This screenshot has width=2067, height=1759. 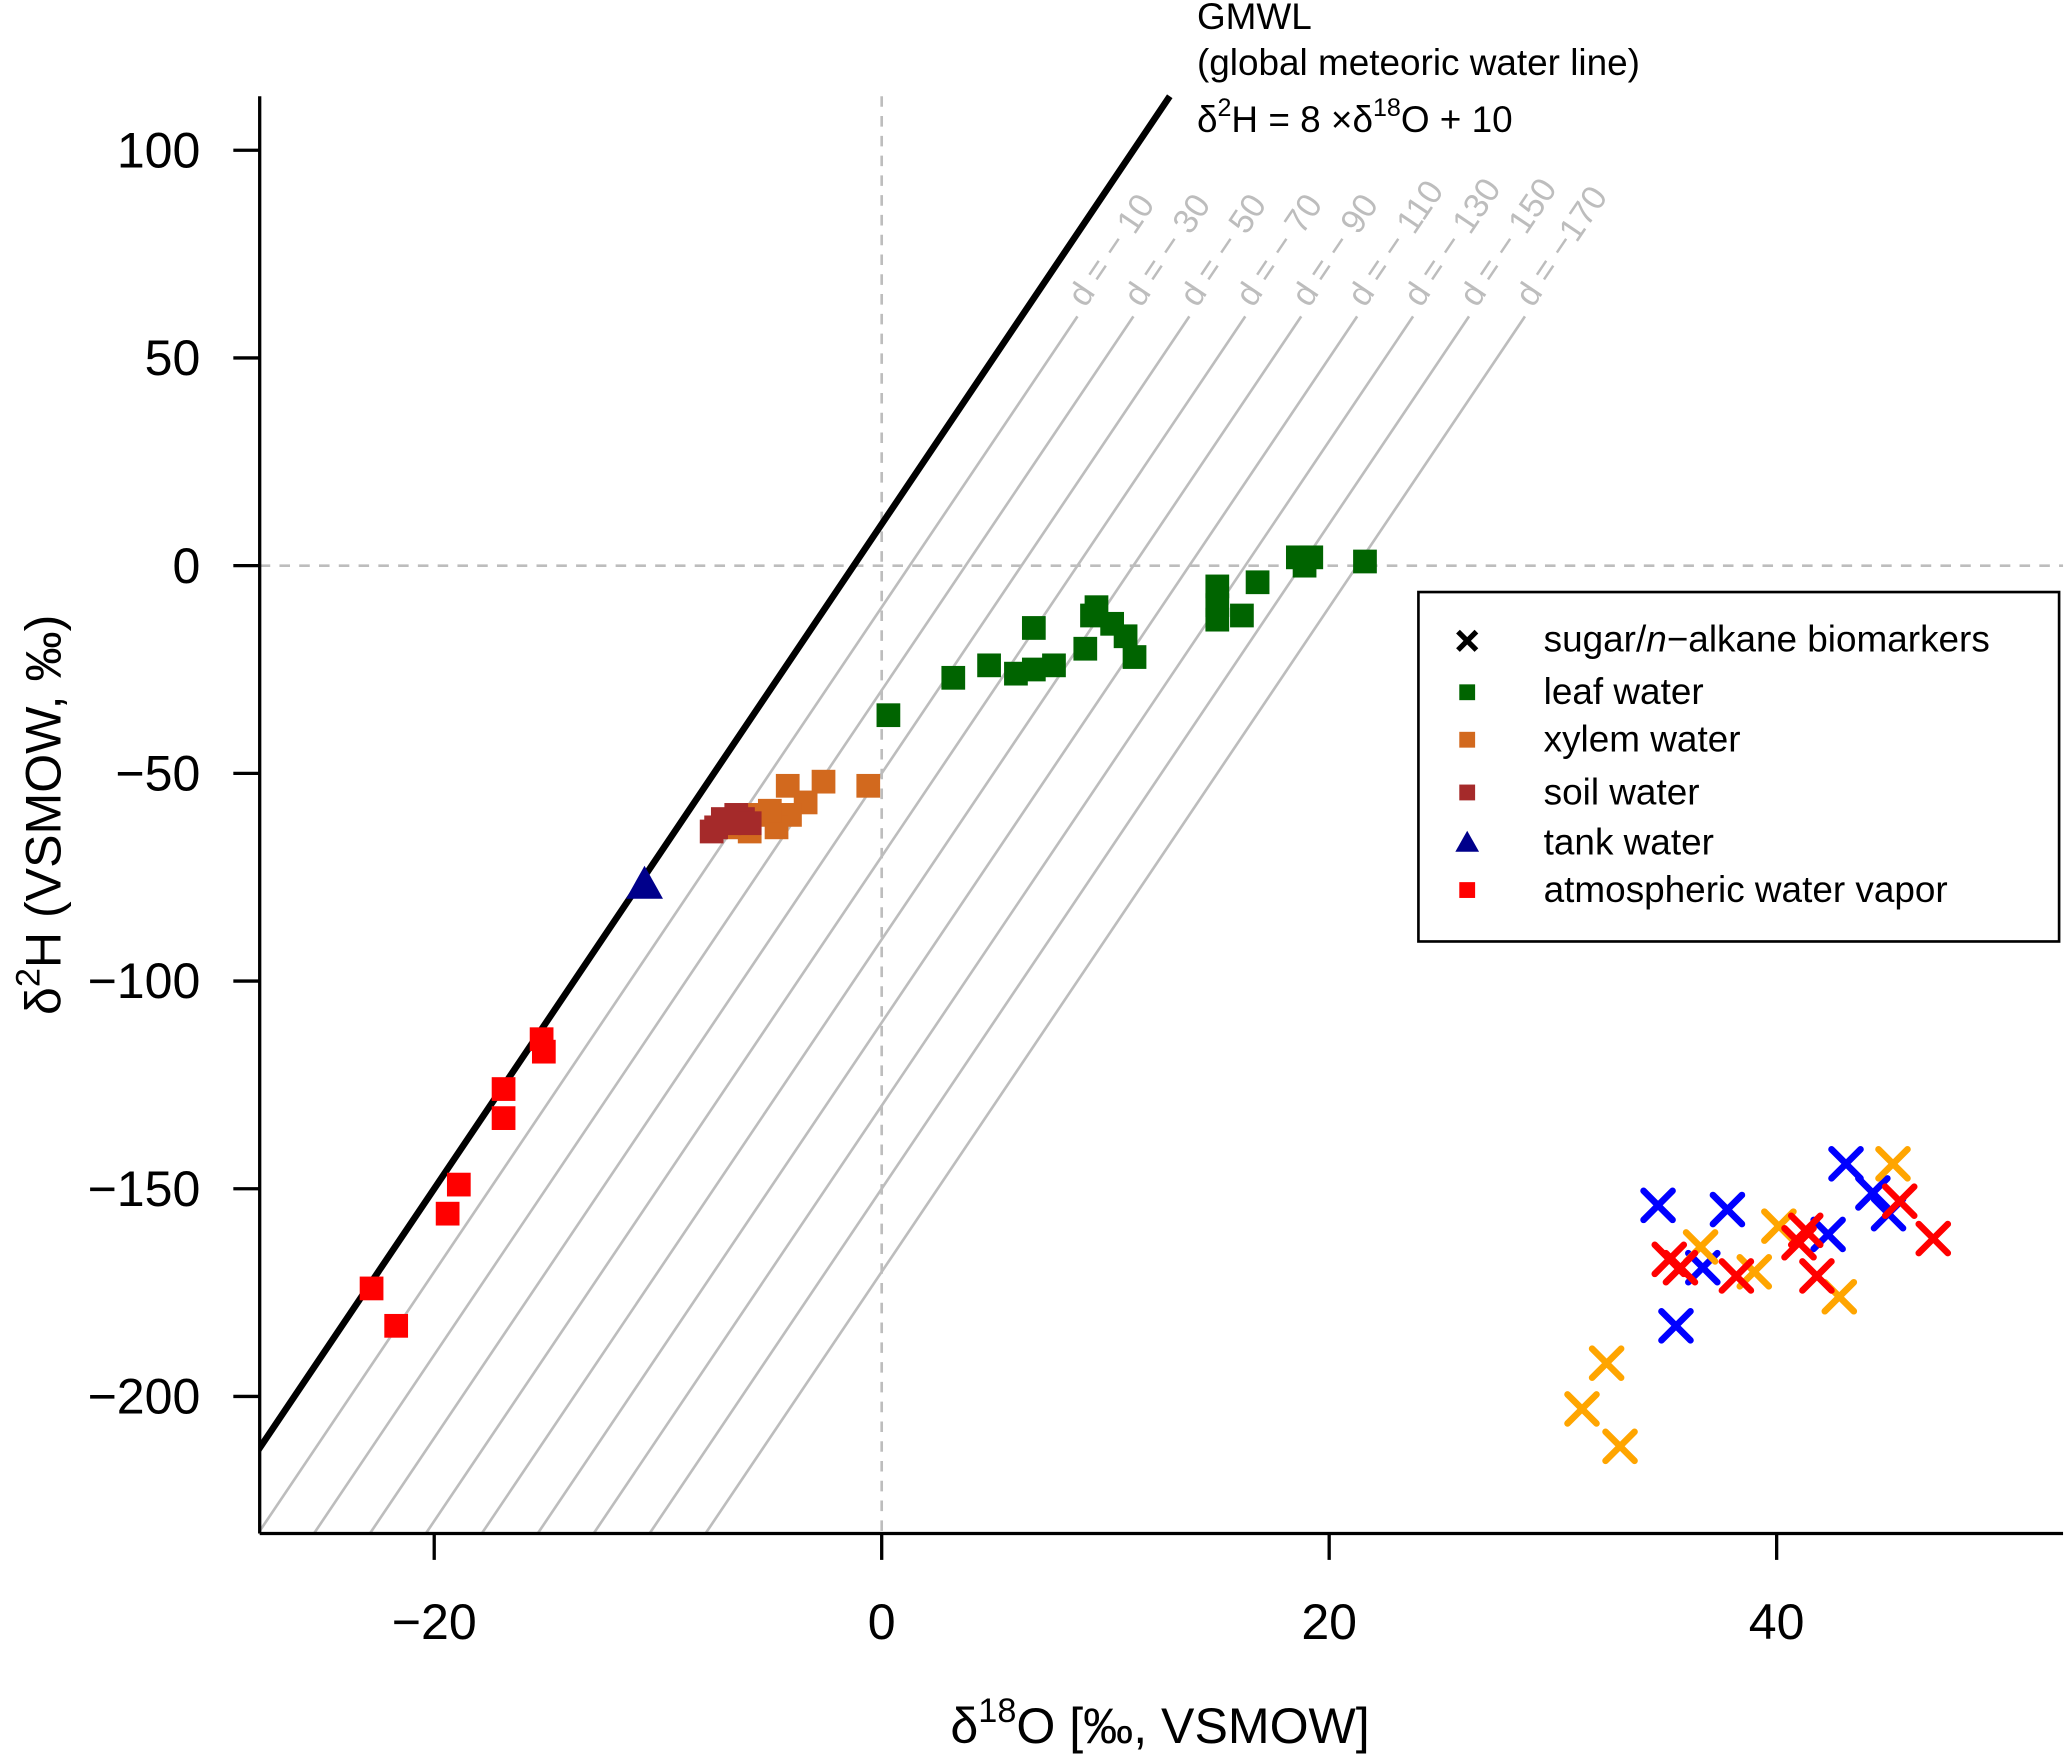 What do you see at coordinates (173, 358) in the screenshot?
I see `y-tick-label: 50` at bounding box center [173, 358].